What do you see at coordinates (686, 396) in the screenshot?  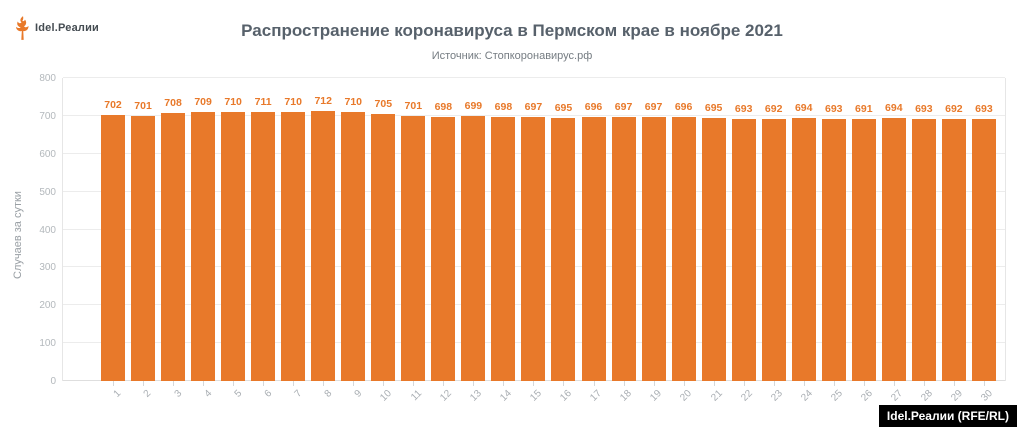 I see `x-tick-label: 20` at bounding box center [686, 396].